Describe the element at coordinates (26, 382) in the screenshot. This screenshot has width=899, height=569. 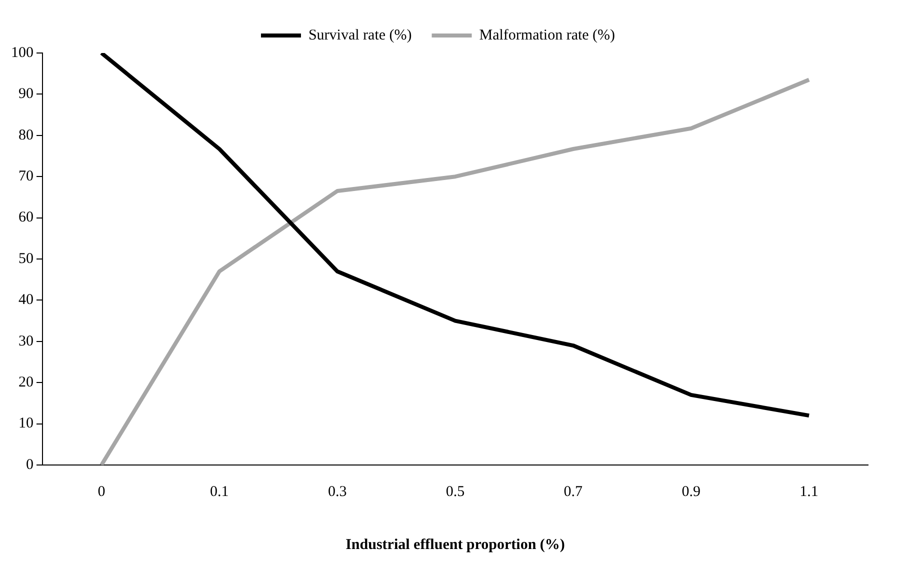
I see `y-tick-label: 20` at that location.